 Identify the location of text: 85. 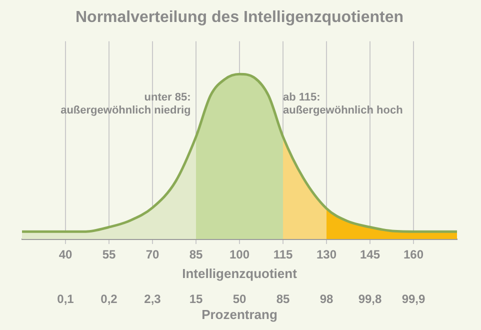
(283, 299).